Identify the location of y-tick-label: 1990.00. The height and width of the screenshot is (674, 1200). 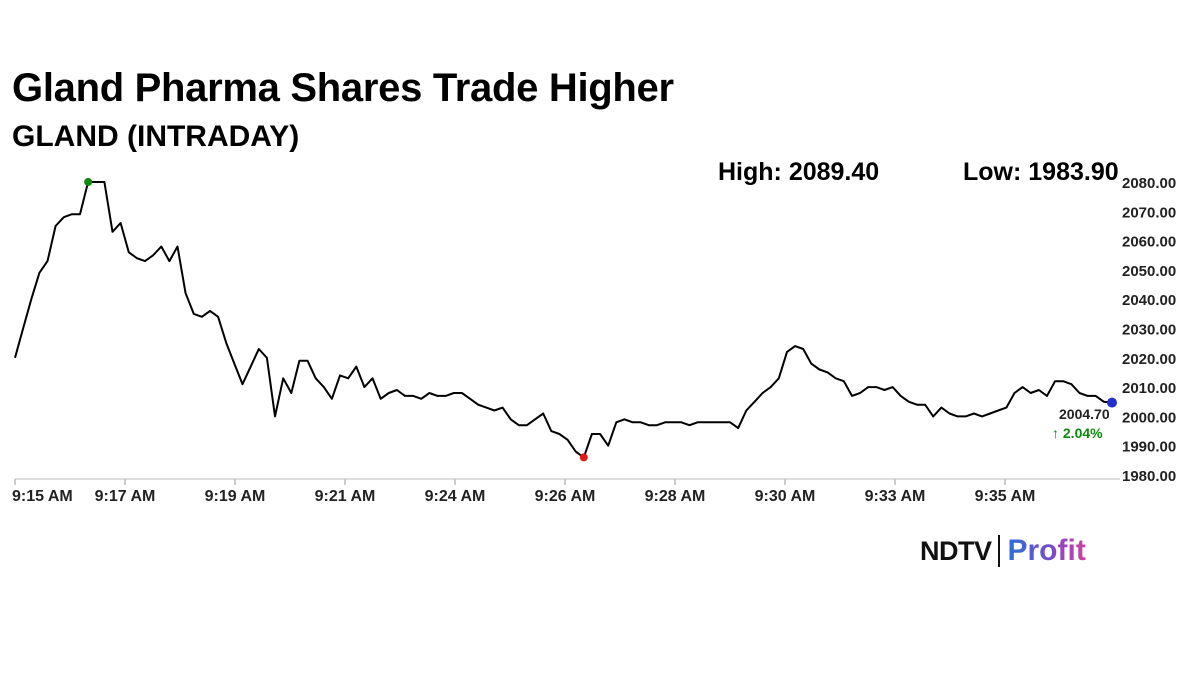
(1149, 447).